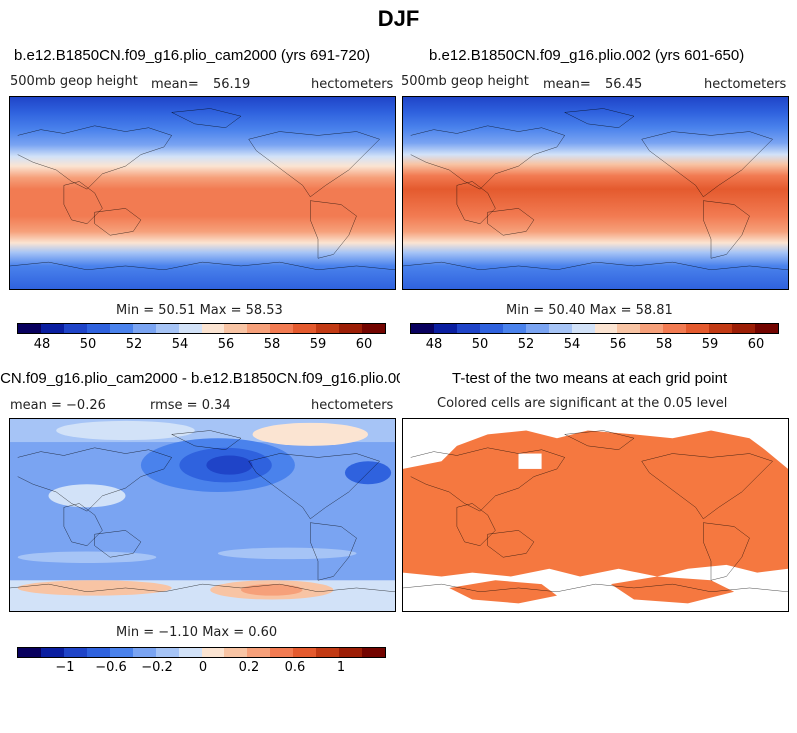 The width and height of the screenshot is (797, 733). Describe the element at coordinates (201, 652) in the screenshot. I see `diff-colorbar` at that location.